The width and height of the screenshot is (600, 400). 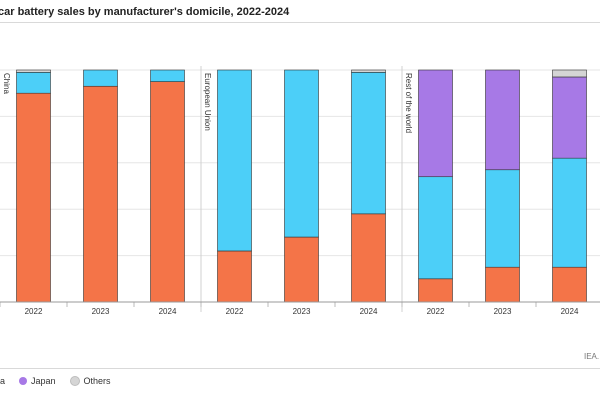 What do you see at coordinates (300, 22) in the screenshot?
I see `top-divider` at bounding box center [300, 22].